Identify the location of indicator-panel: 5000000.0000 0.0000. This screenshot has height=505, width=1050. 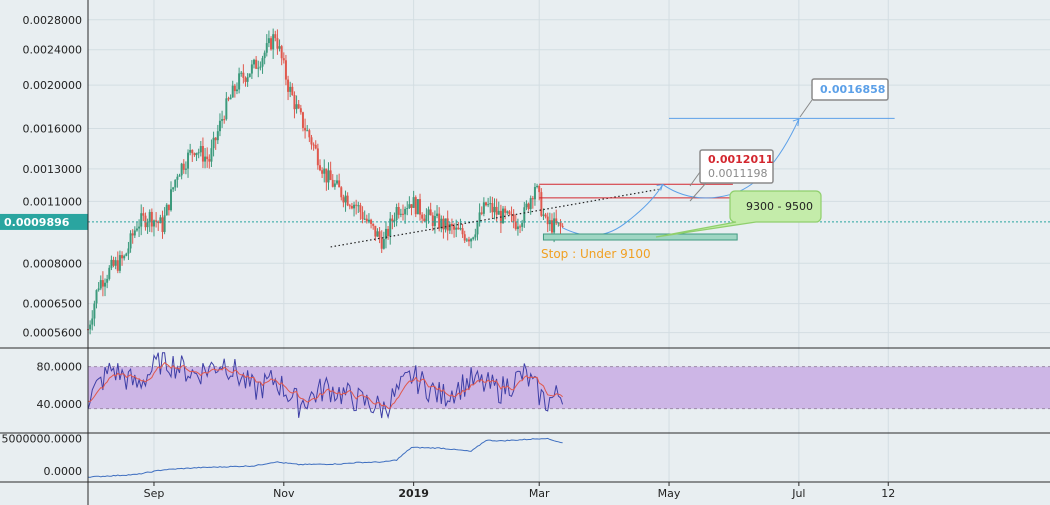
(282, 455).